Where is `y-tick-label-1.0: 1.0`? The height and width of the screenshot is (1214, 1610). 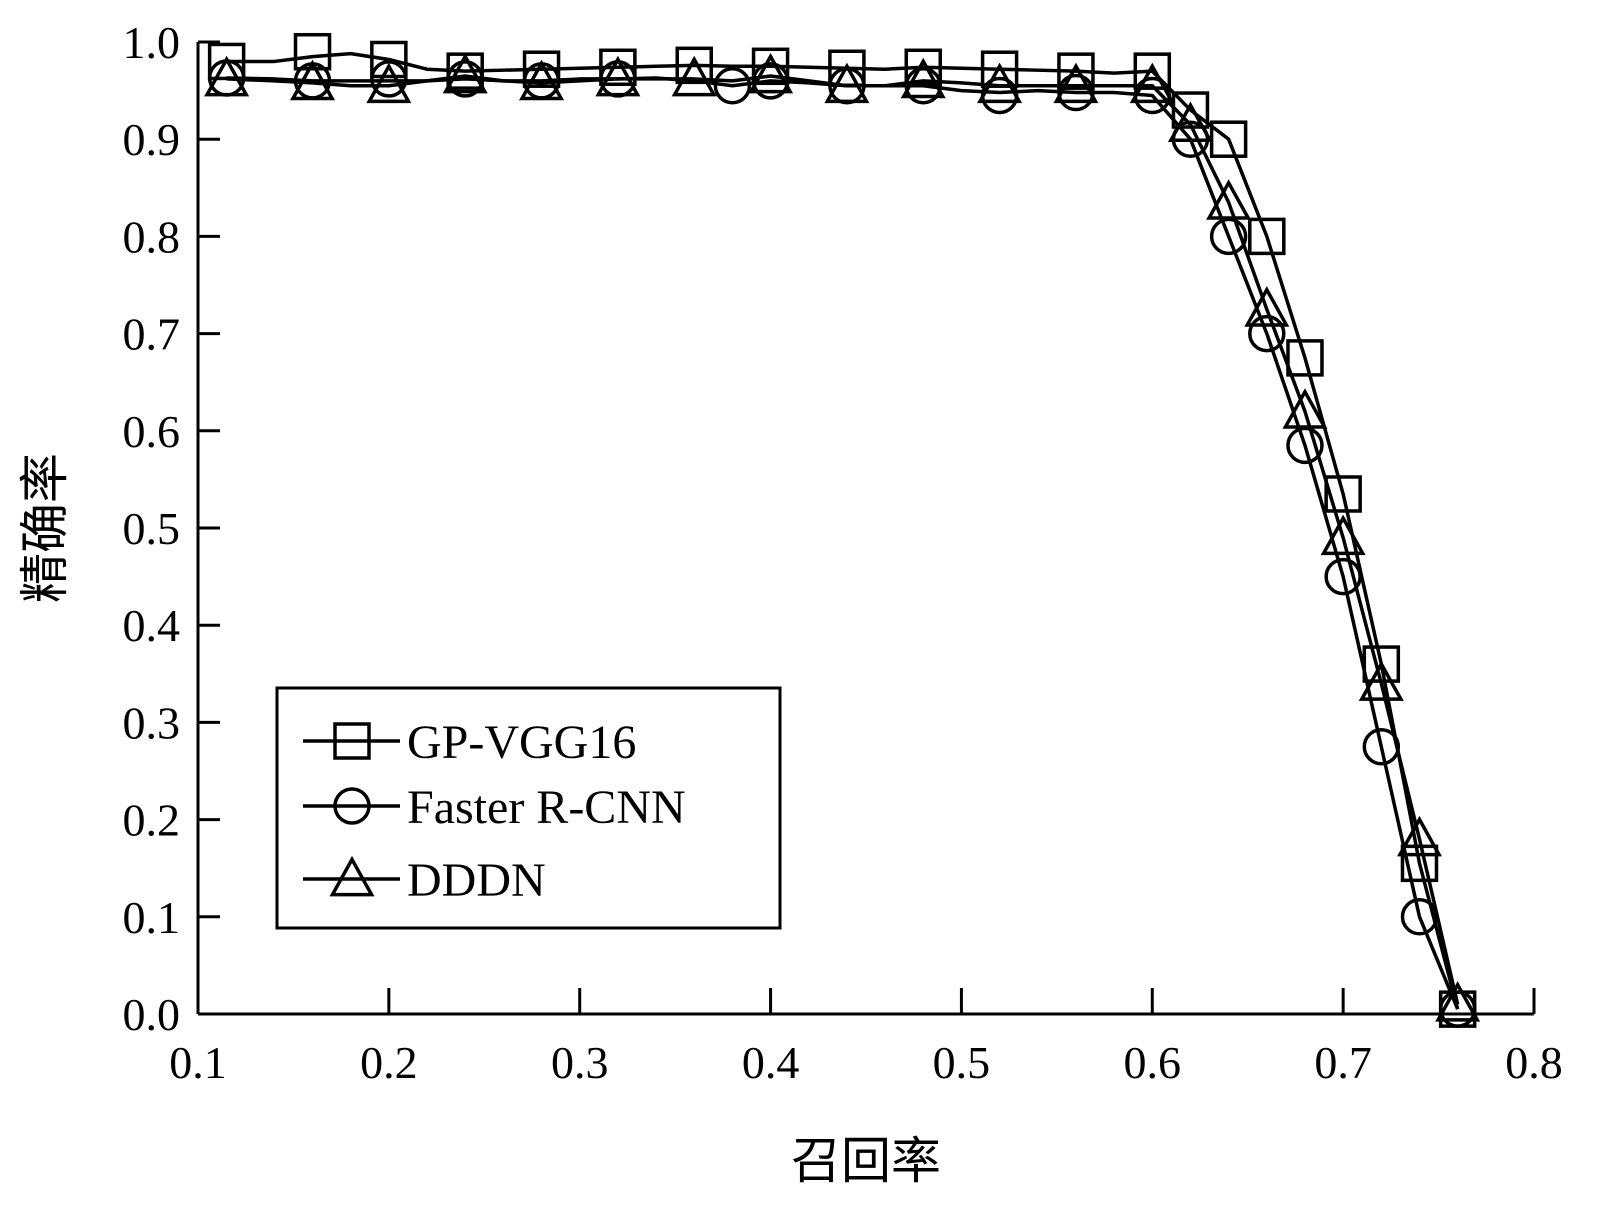 y-tick-label-1.0: 1.0 is located at coordinates (152, 42).